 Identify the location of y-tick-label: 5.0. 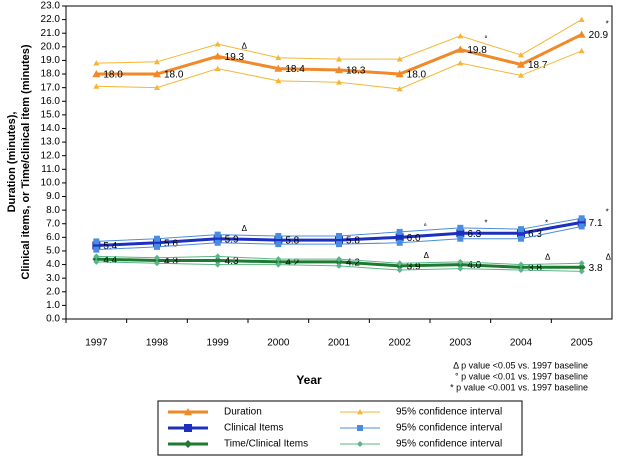
(53, 251).